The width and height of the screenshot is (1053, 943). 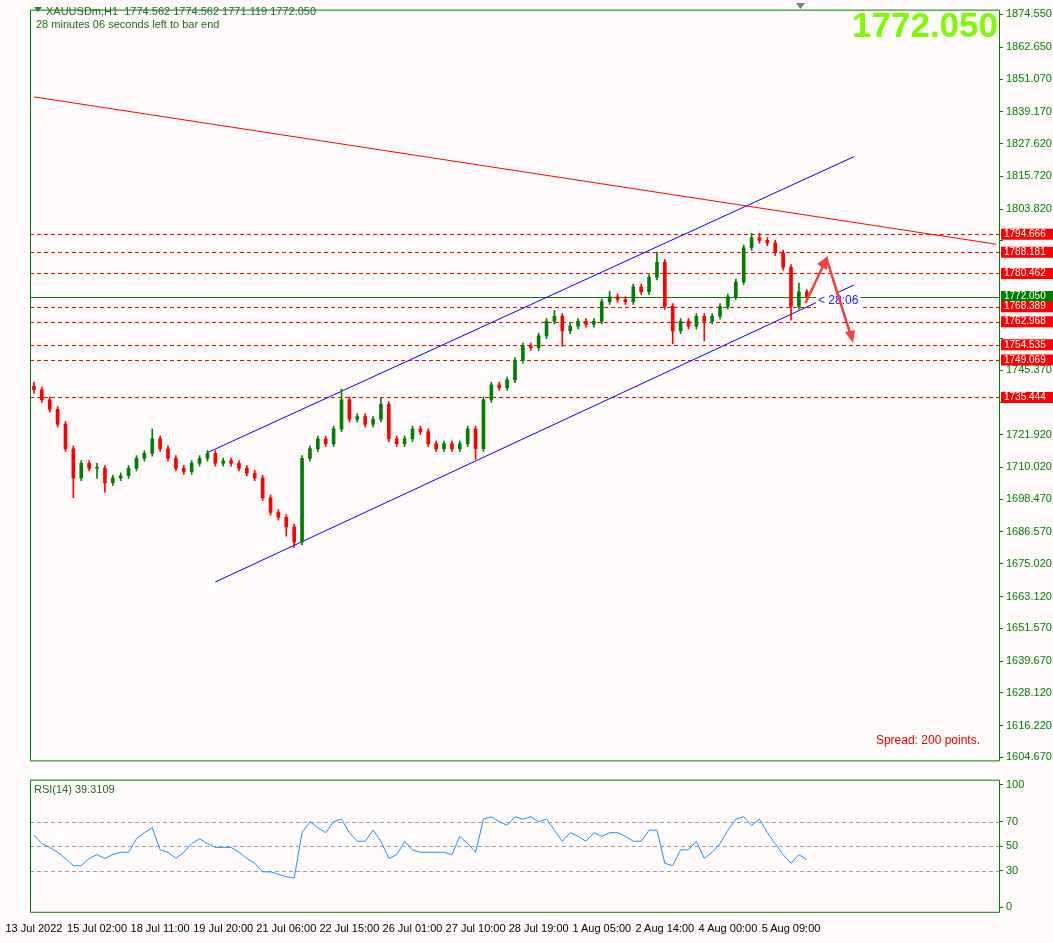 I want to click on annotation: 1772.050, so click(x=925, y=24).